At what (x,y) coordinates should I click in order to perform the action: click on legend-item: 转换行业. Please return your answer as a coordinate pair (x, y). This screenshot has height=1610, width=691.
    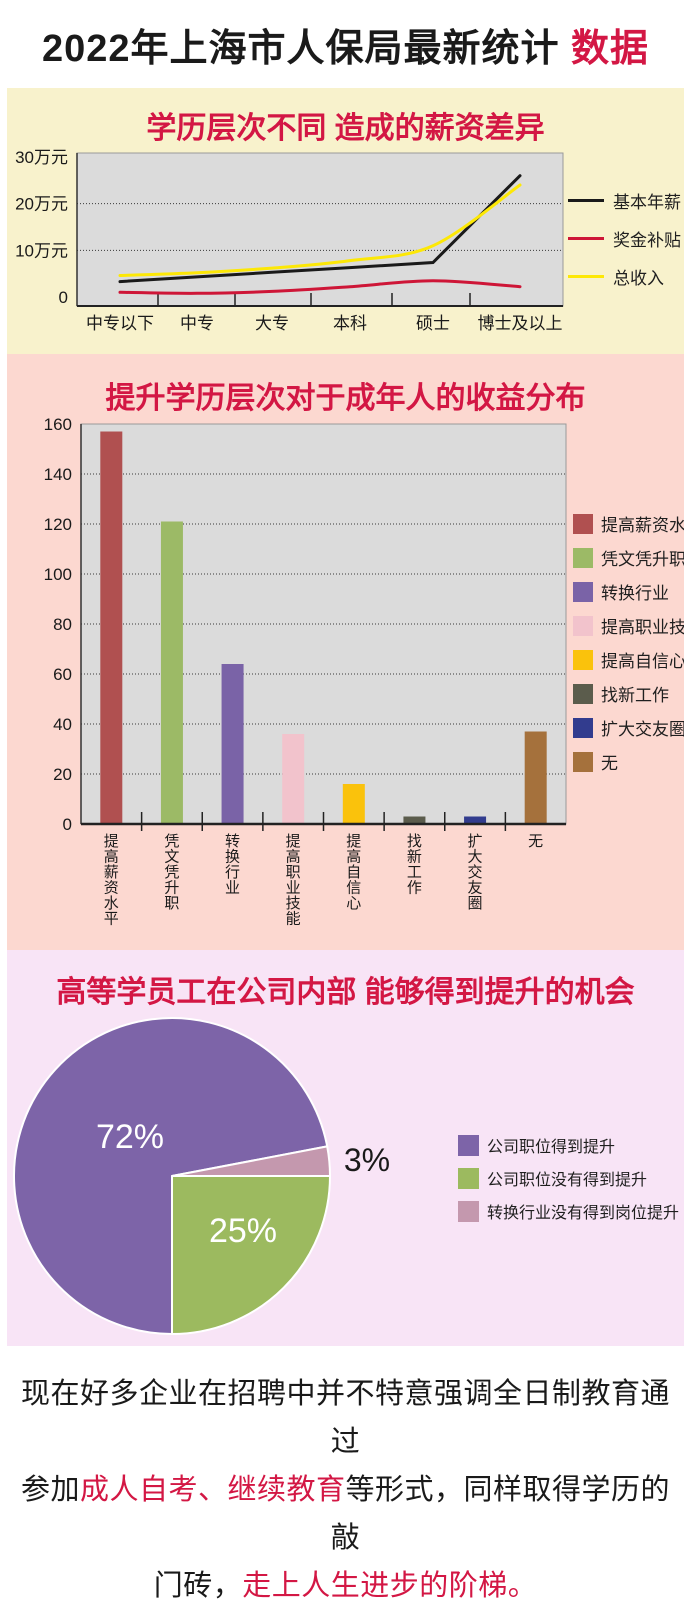
    Looking at the image, I should click on (628, 591).